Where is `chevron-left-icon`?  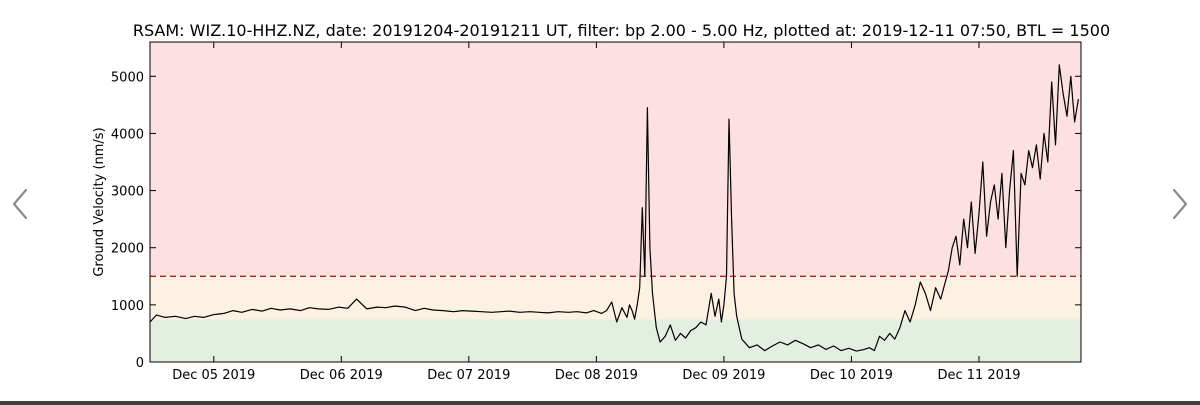
chevron-left-icon is located at coordinates (20, 204).